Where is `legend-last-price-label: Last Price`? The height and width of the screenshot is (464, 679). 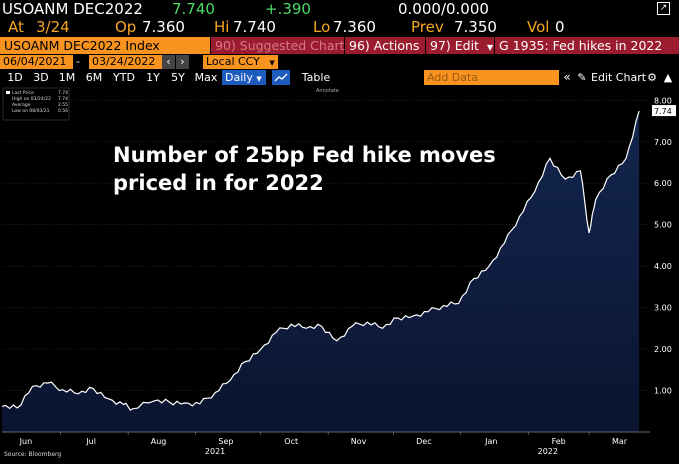 legend-last-price-label: Last Price is located at coordinates (23, 93).